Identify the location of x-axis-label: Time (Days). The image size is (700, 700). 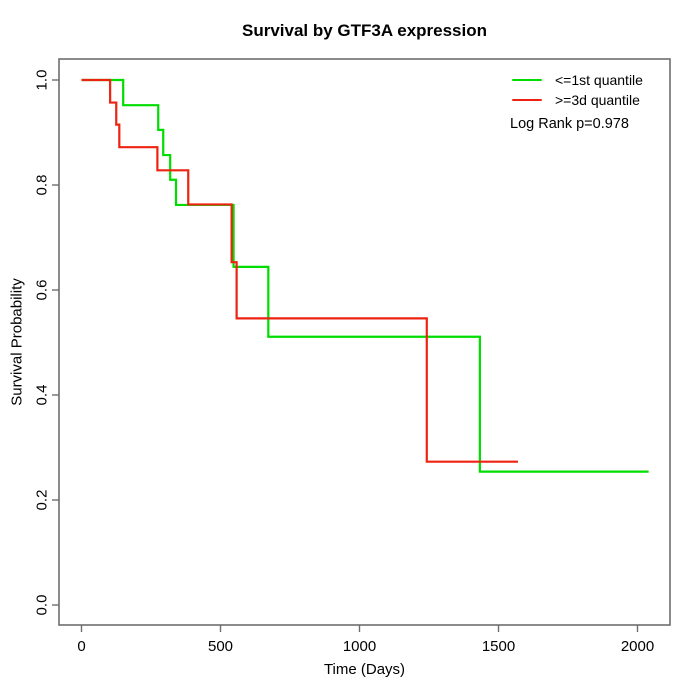
(364, 669).